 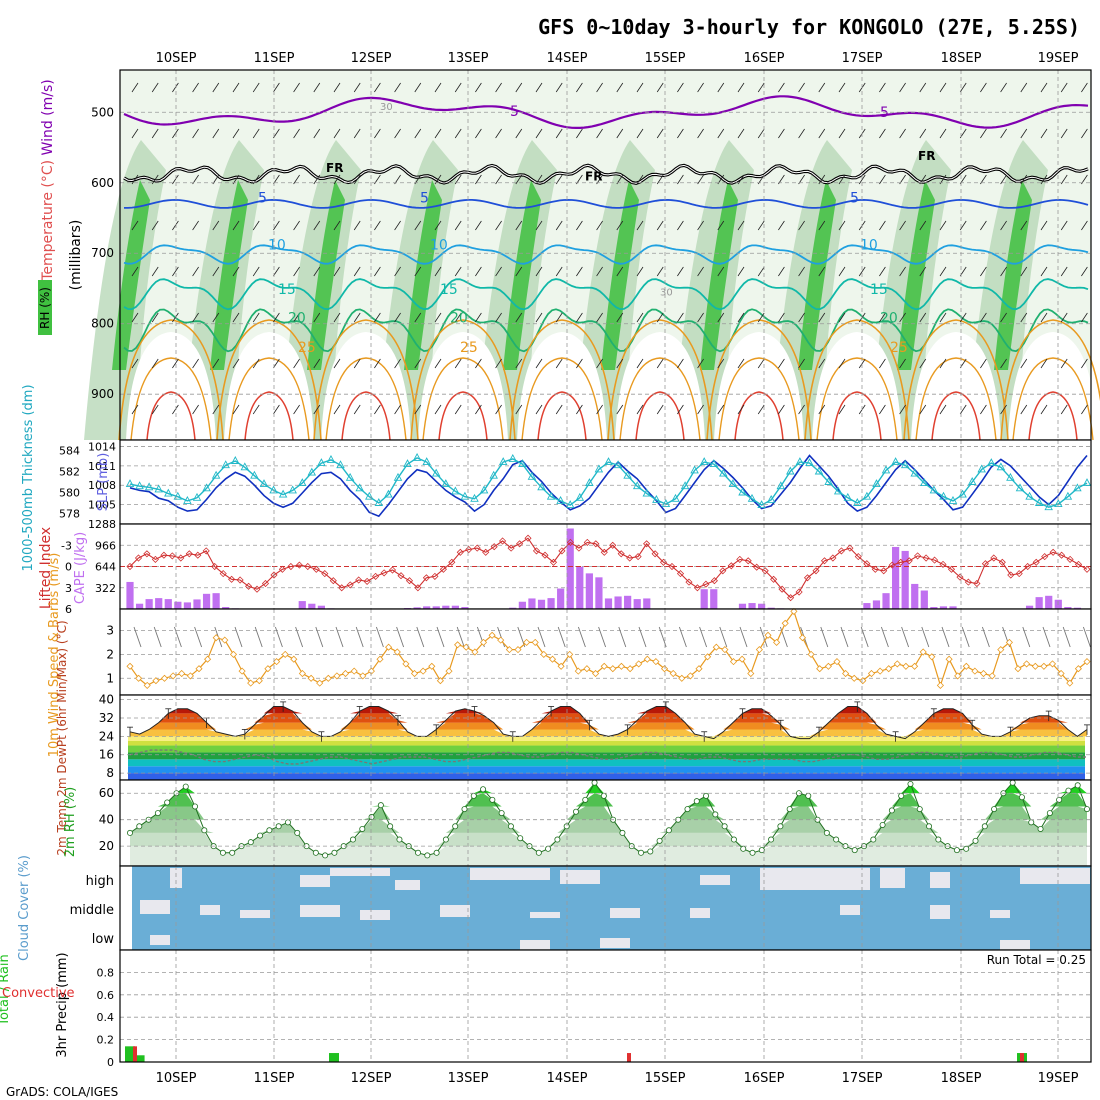 I want to click on date-label-top-14SEP: 14SEP, so click(x=567, y=58).